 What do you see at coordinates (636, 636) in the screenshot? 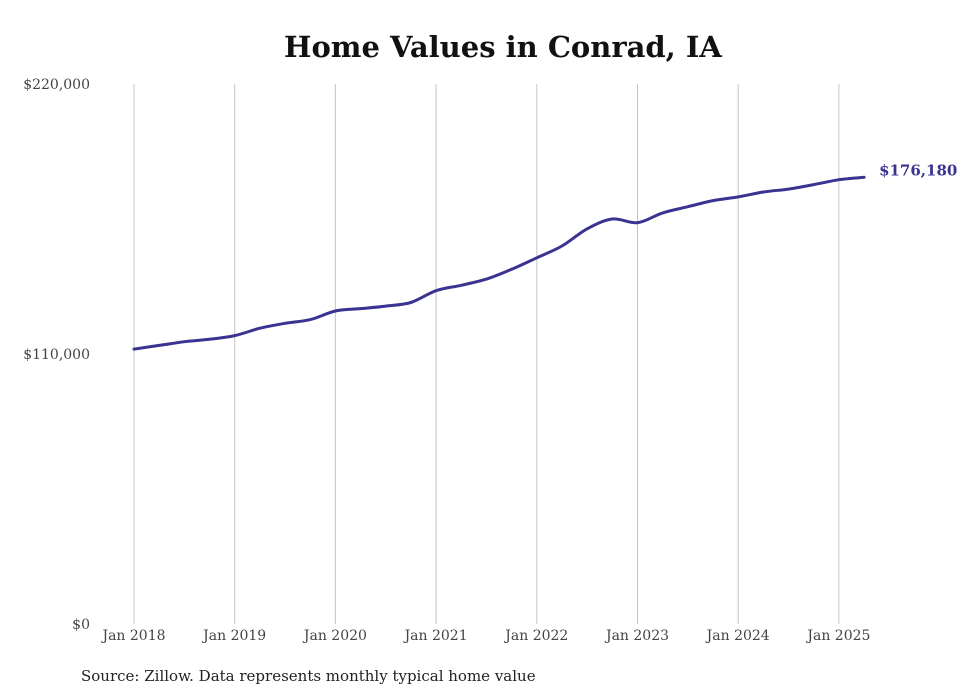
I see `x-tick-label: Jan 2023` at bounding box center [636, 636].